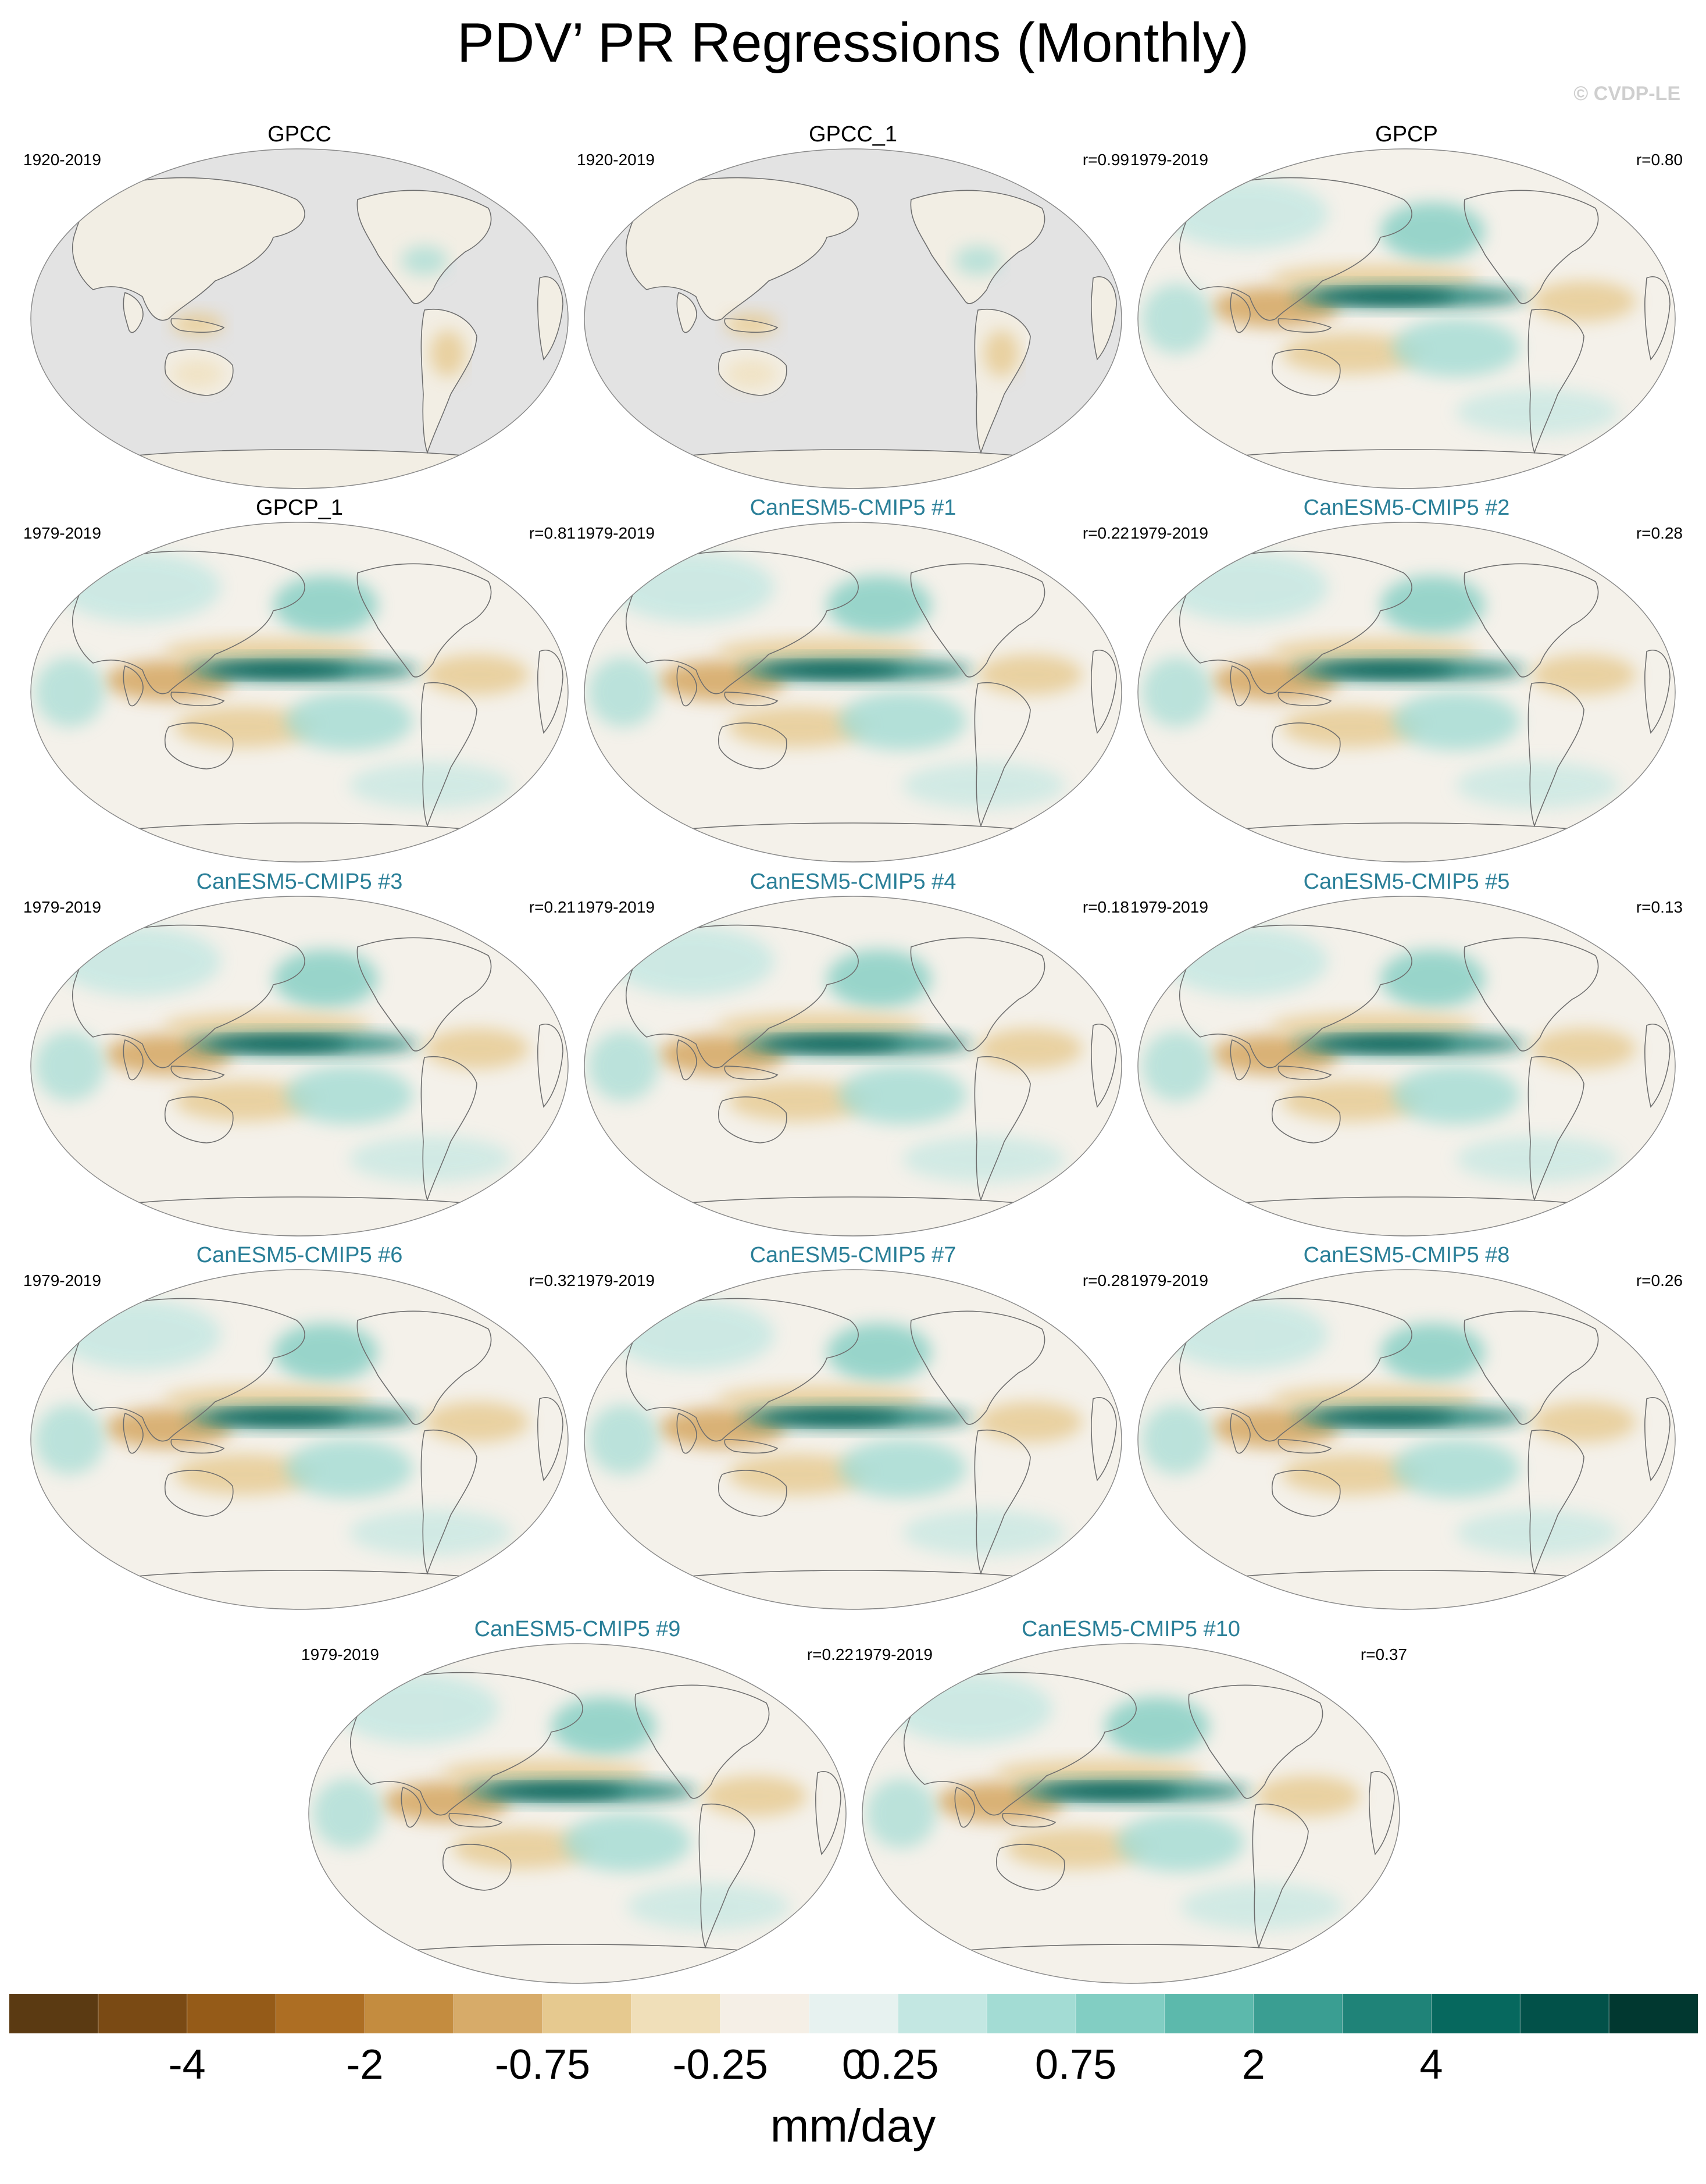  I want to click on anomaly-amazon-dry, so click(447, 353).